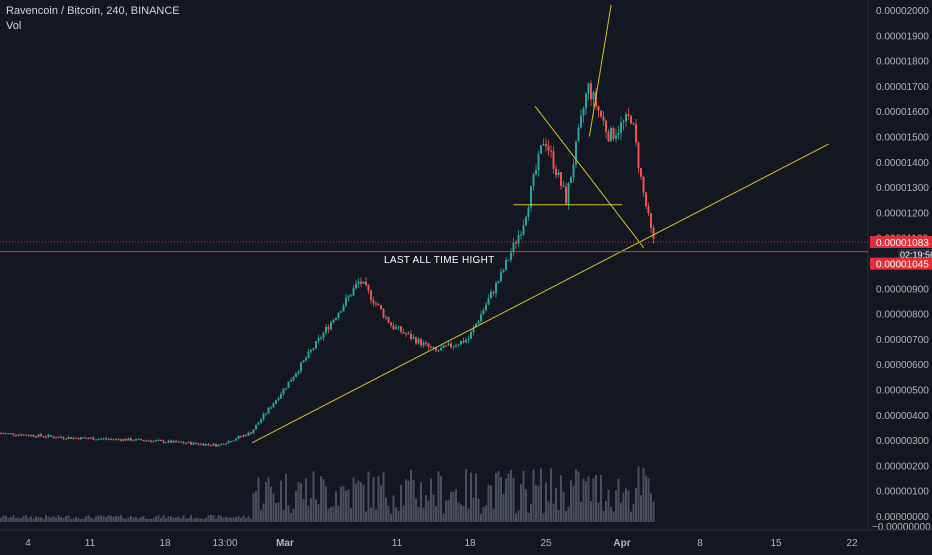 The width and height of the screenshot is (932, 555). What do you see at coordinates (902, 441) in the screenshot?
I see `price-axis-label: 0.00000300` at bounding box center [902, 441].